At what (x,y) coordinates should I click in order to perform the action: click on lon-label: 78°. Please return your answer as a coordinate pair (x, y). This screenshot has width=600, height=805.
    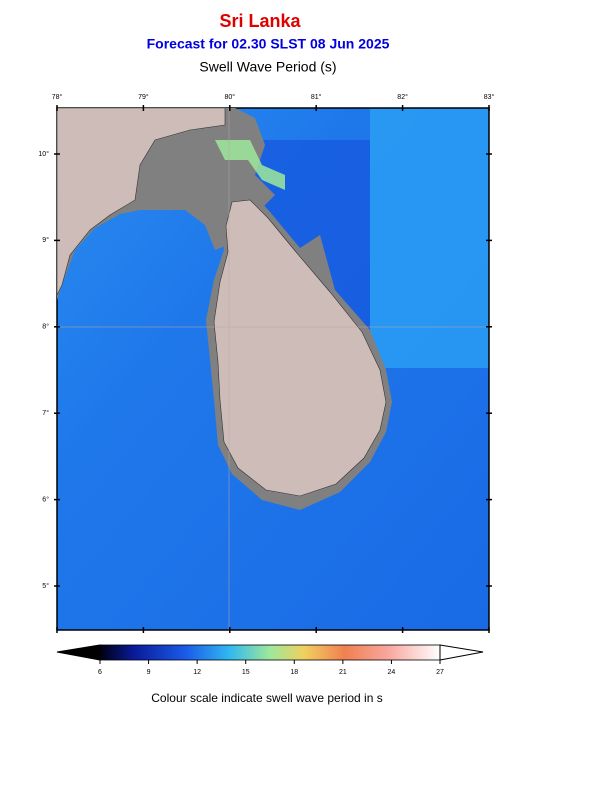
    Looking at the image, I should click on (57, 97).